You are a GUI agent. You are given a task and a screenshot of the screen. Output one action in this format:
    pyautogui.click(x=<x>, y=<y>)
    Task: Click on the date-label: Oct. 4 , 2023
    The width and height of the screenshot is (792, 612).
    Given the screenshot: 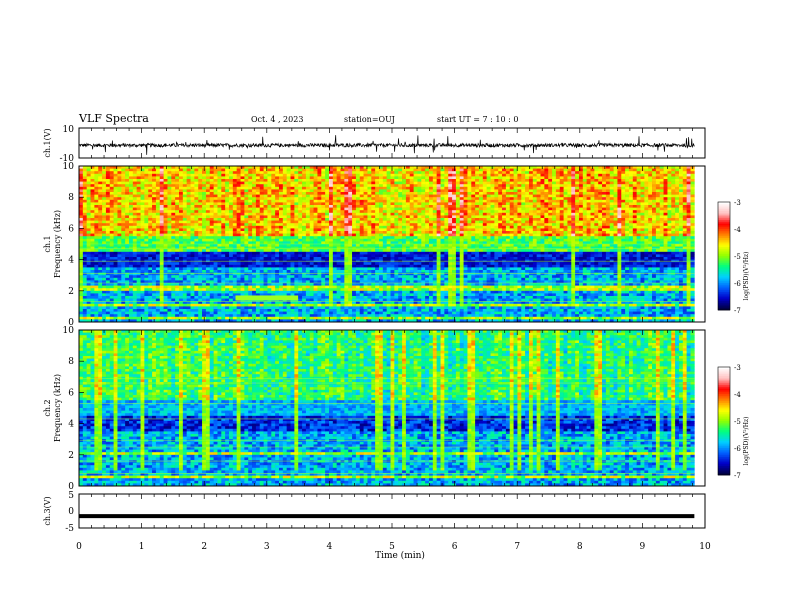 What is the action you would take?
    pyautogui.click(x=277, y=119)
    